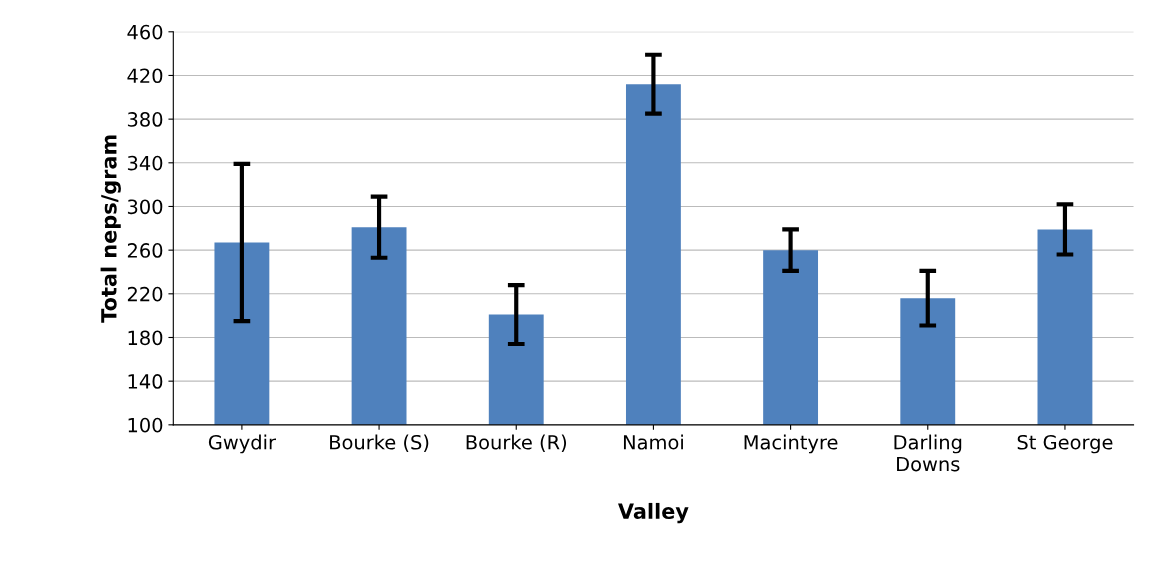 The image size is (1171, 578). I want to click on x-tick-label: Macintyre, so click(791, 444).